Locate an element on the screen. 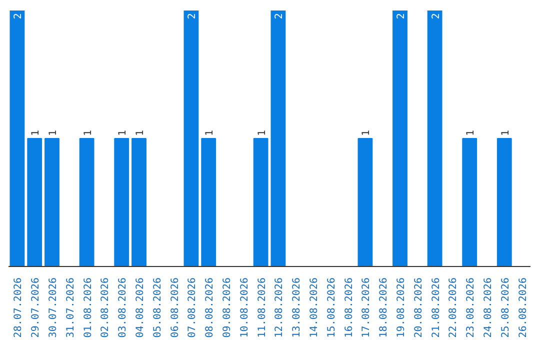  x-tick-label: 24.08.2026 is located at coordinates (488, 307).